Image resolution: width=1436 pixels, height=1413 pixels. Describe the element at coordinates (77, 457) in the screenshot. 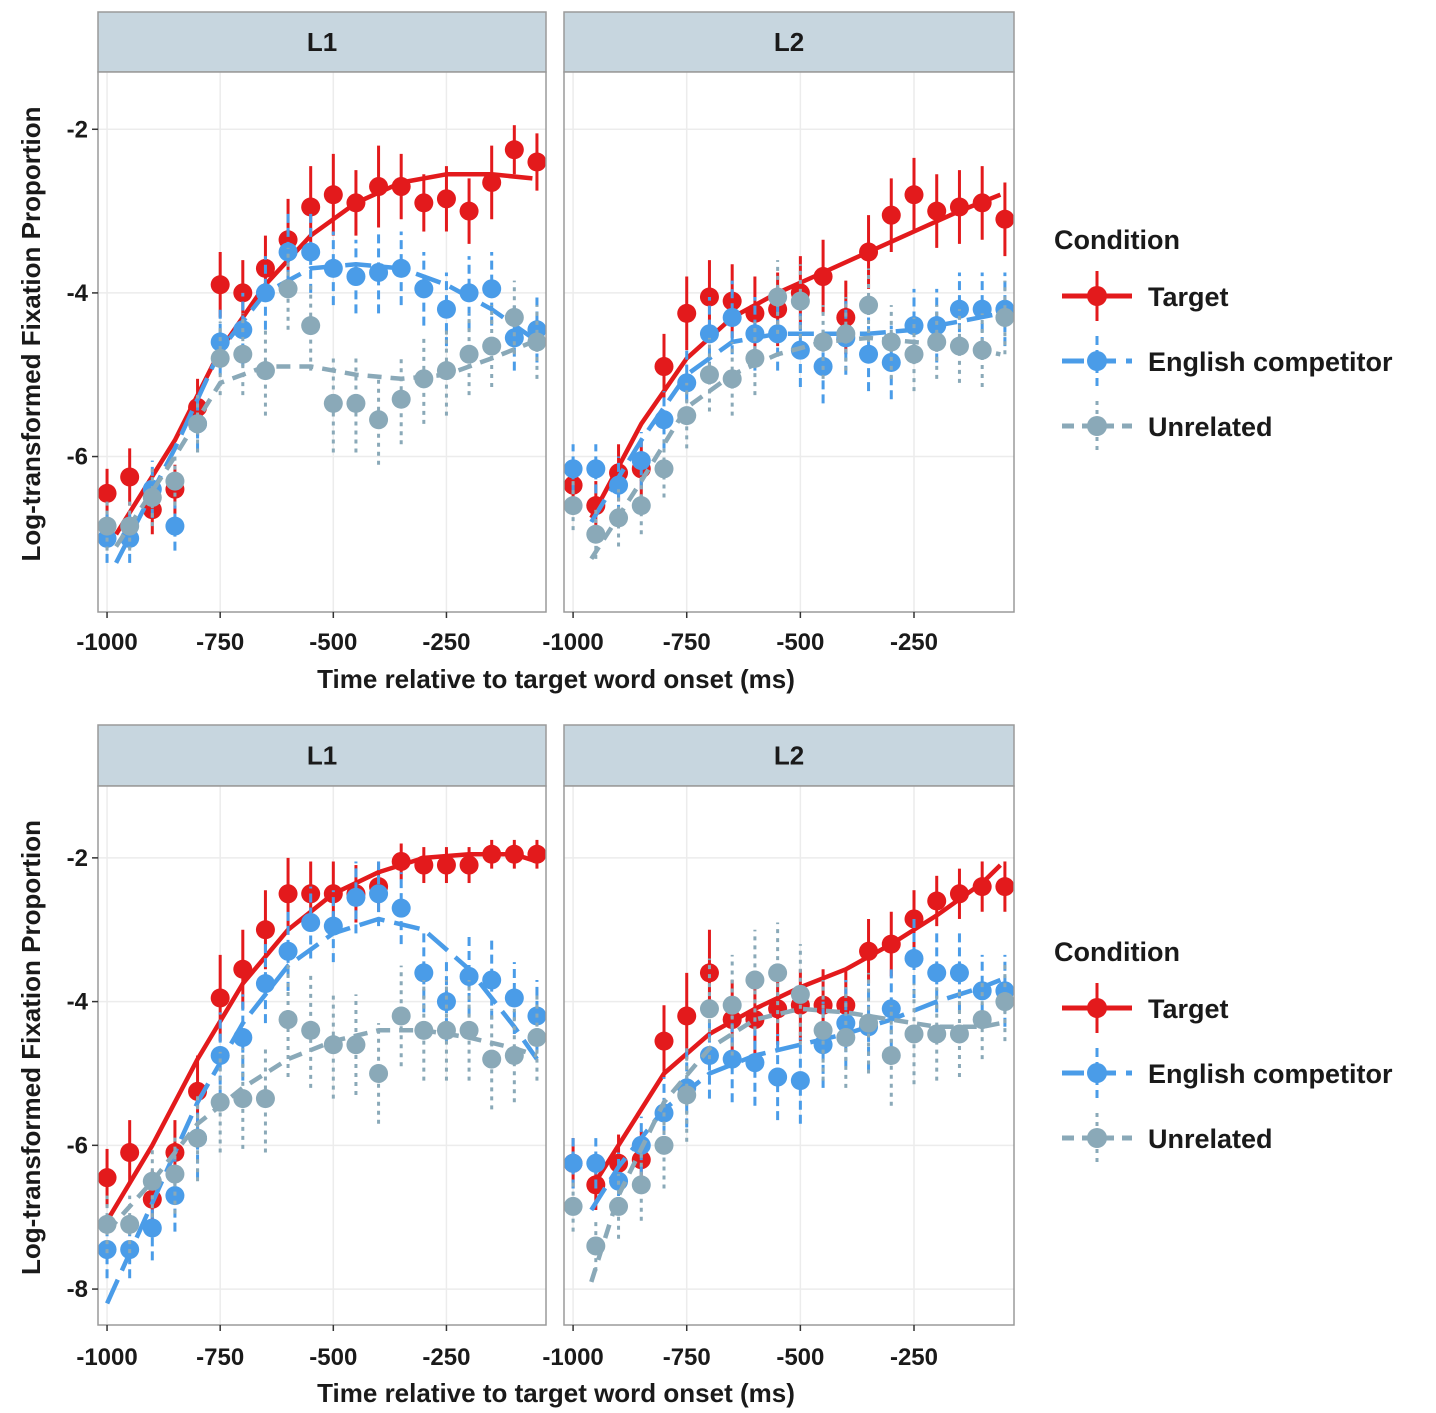

I see `y-tick-label: -6` at that location.